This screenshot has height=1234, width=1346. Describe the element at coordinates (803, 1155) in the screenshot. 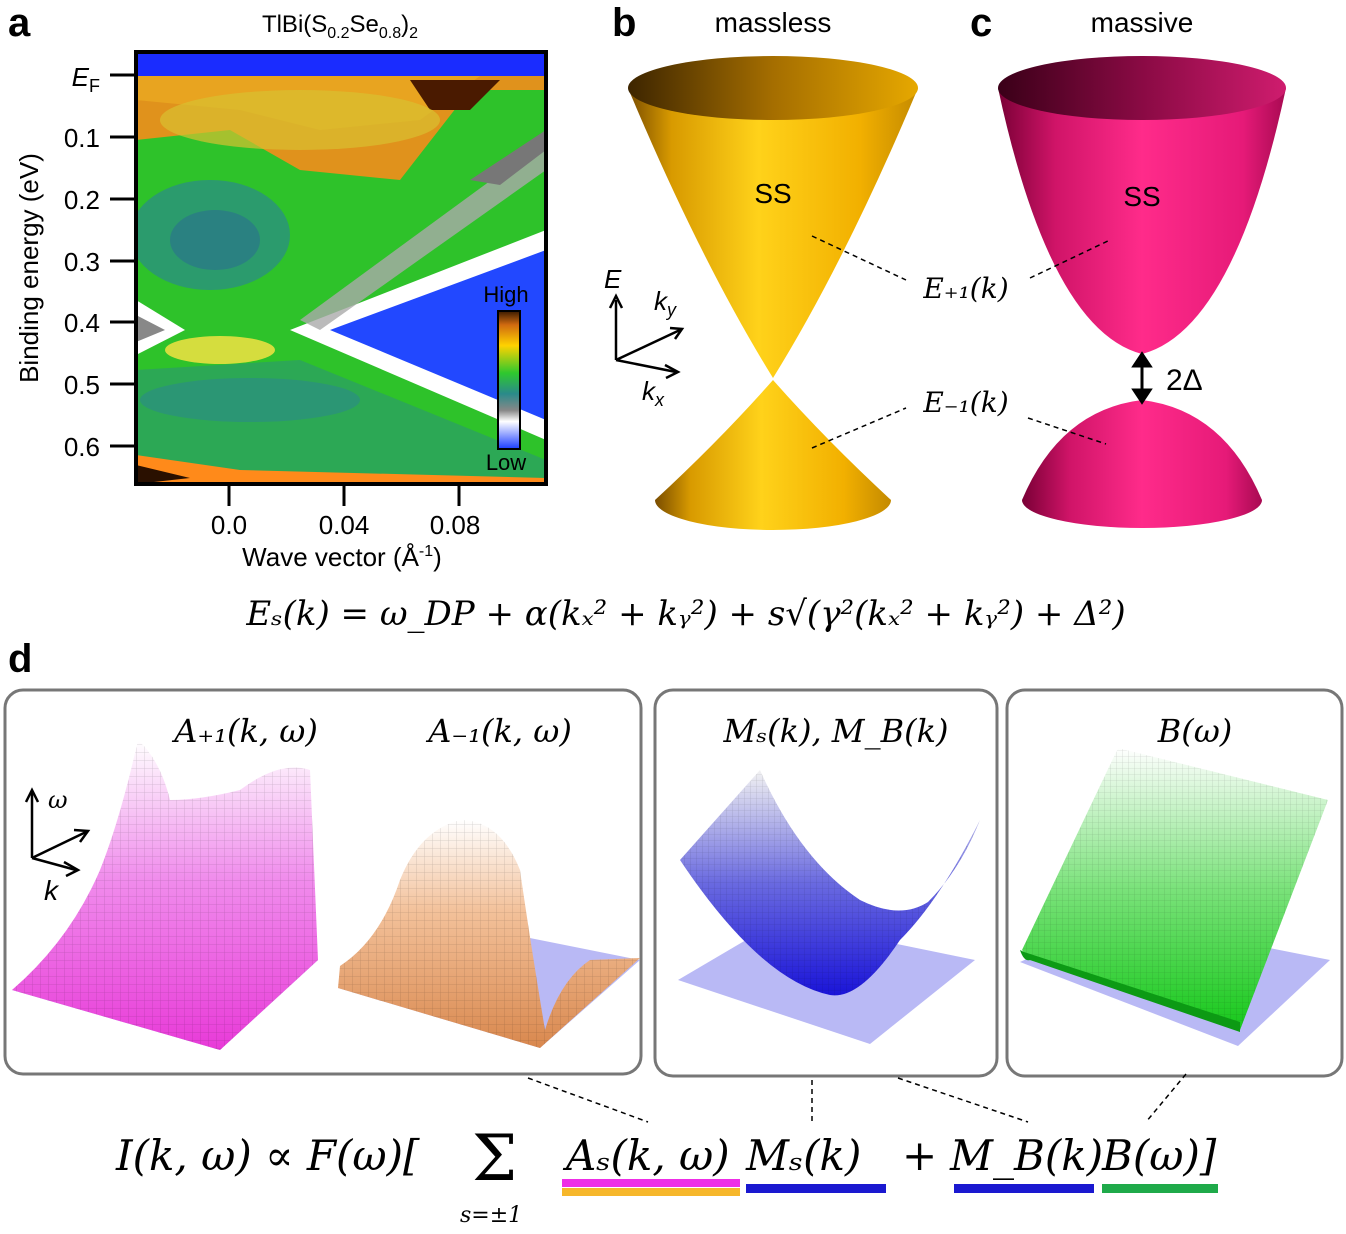

I see `eq-term-ms: Mₛ(k)` at that location.